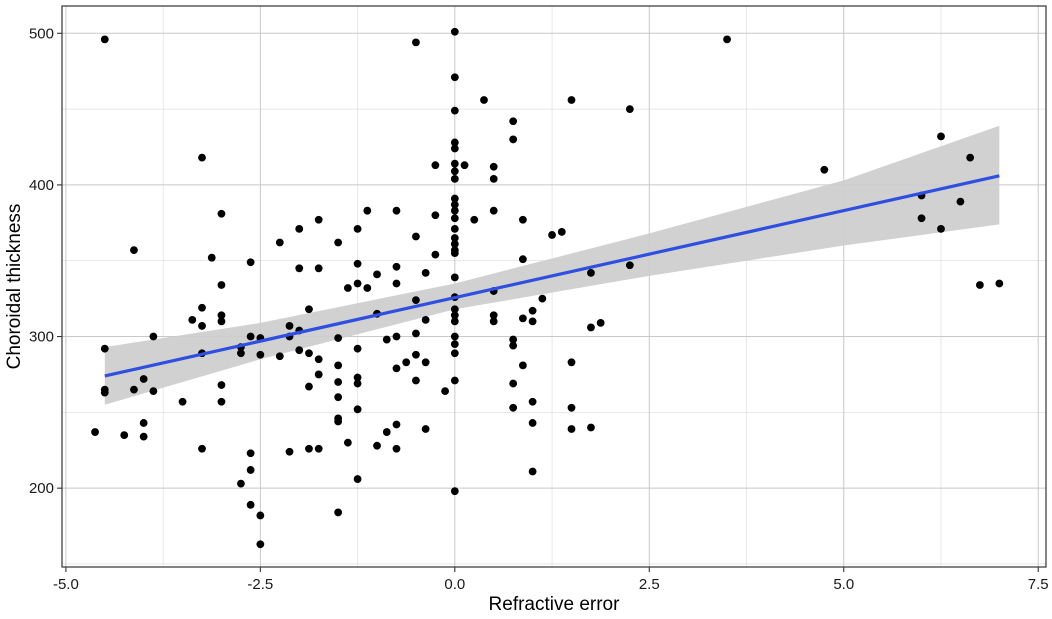  I want to click on x-tick-label: 5.0, so click(843, 584).